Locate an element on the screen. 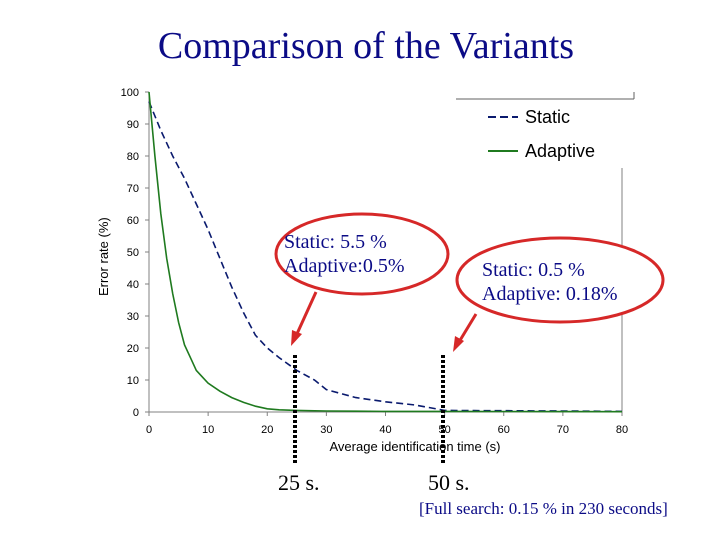  callout-1: Static: 5.5 % Adaptive:0.5% is located at coordinates (362, 254).